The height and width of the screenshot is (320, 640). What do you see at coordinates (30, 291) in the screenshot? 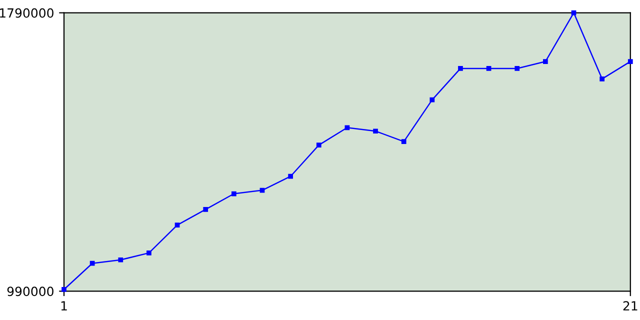
I see `y-tick-label: 990000` at bounding box center [30, 291].